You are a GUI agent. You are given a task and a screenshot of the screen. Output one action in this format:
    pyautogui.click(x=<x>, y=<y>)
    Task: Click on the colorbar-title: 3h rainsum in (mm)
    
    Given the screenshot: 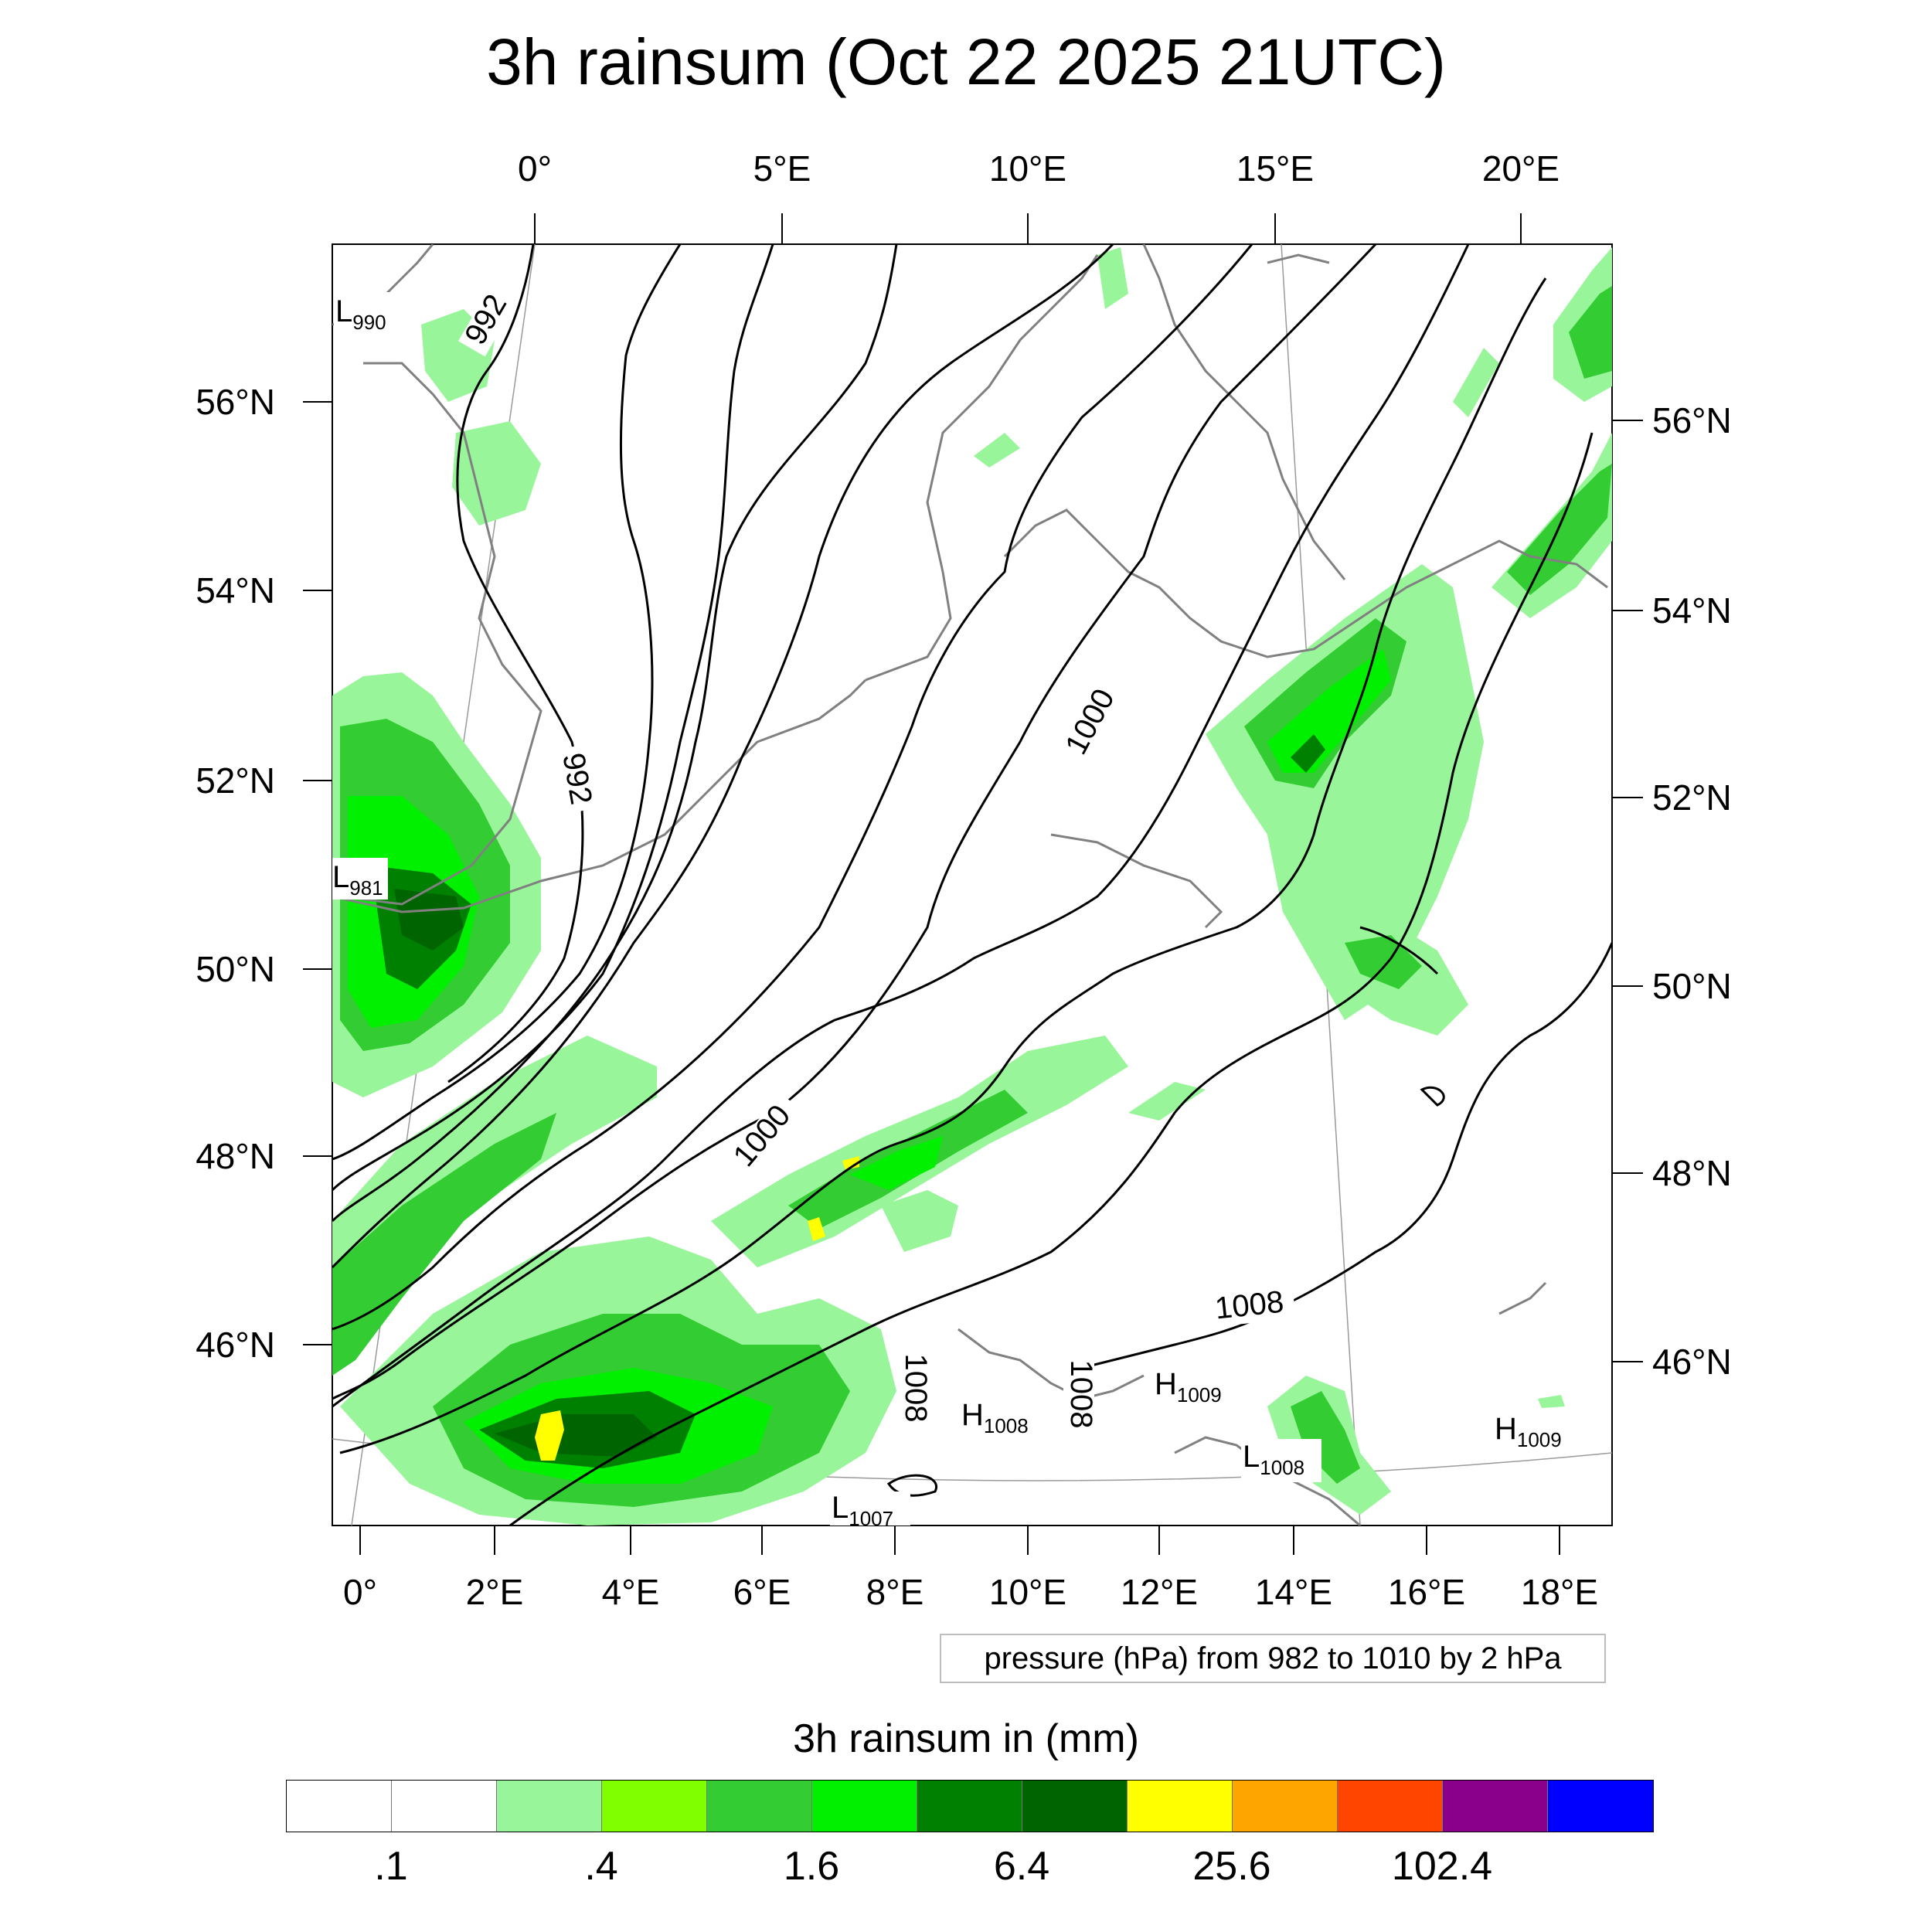 What is the action you would take?
    pyautogui.click(x=966, y=1739)
    